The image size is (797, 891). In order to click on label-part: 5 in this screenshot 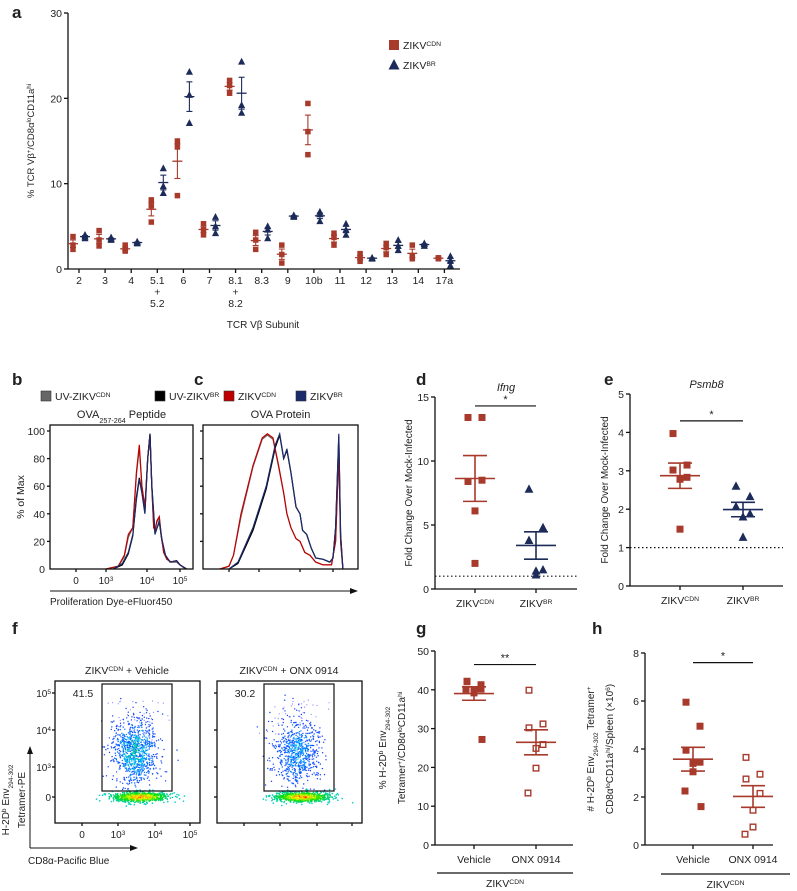, I will do `click(49, 692)`.